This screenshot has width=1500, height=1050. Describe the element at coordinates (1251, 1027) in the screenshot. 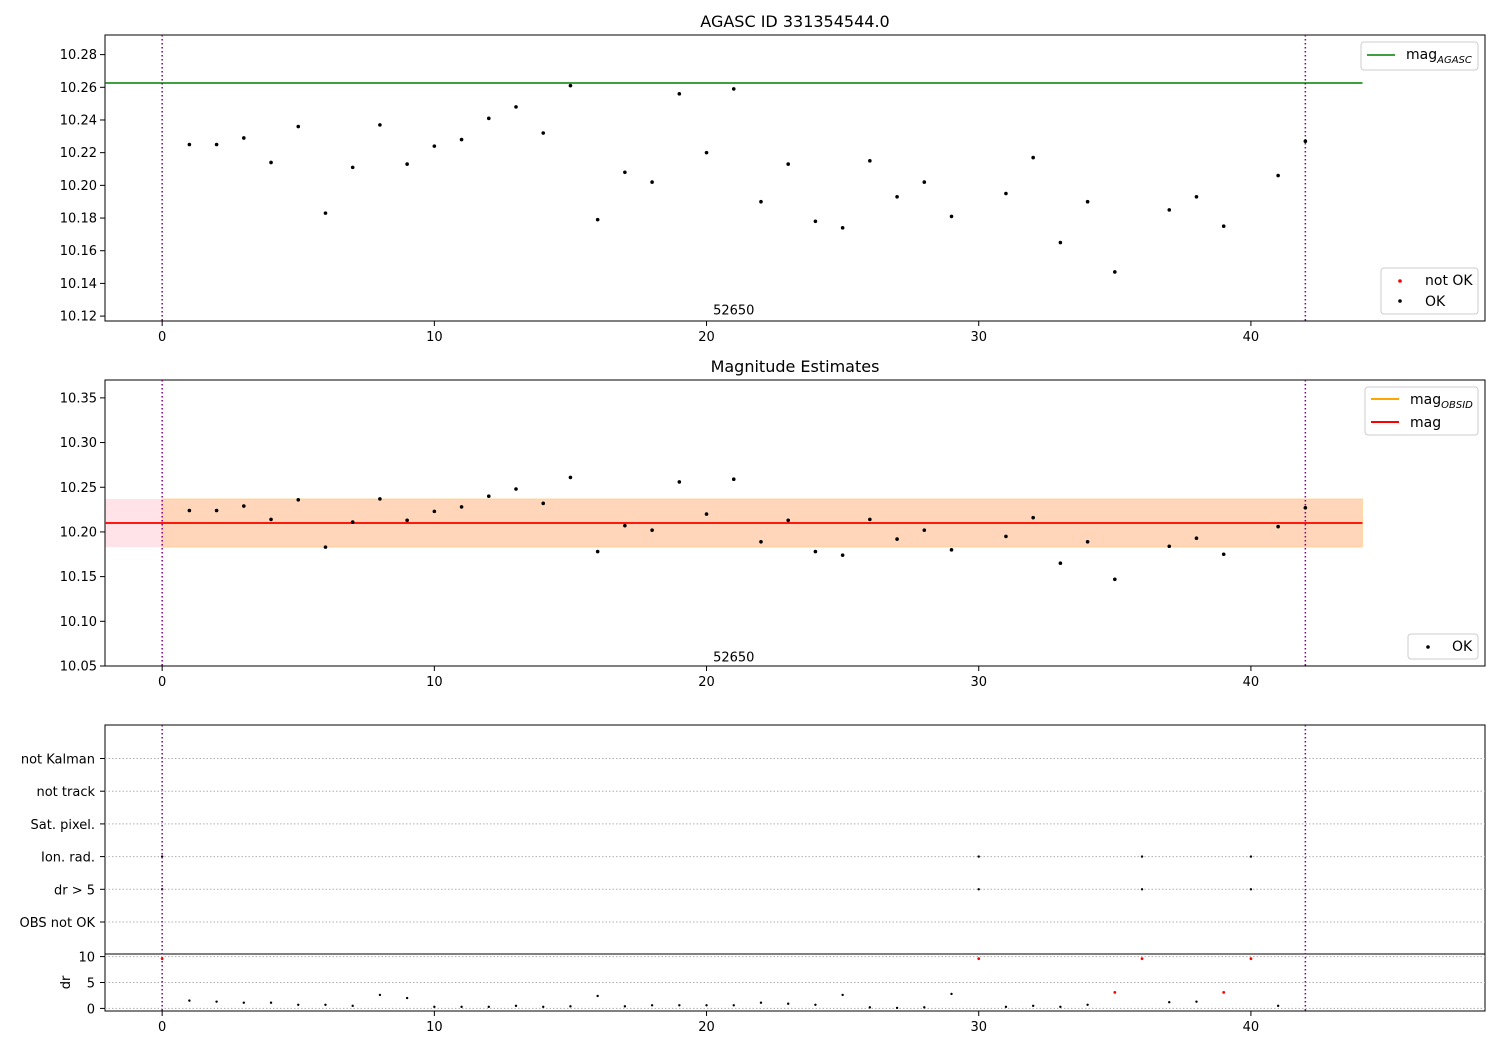

I see `dr-x-tick-label: 40` at that location.